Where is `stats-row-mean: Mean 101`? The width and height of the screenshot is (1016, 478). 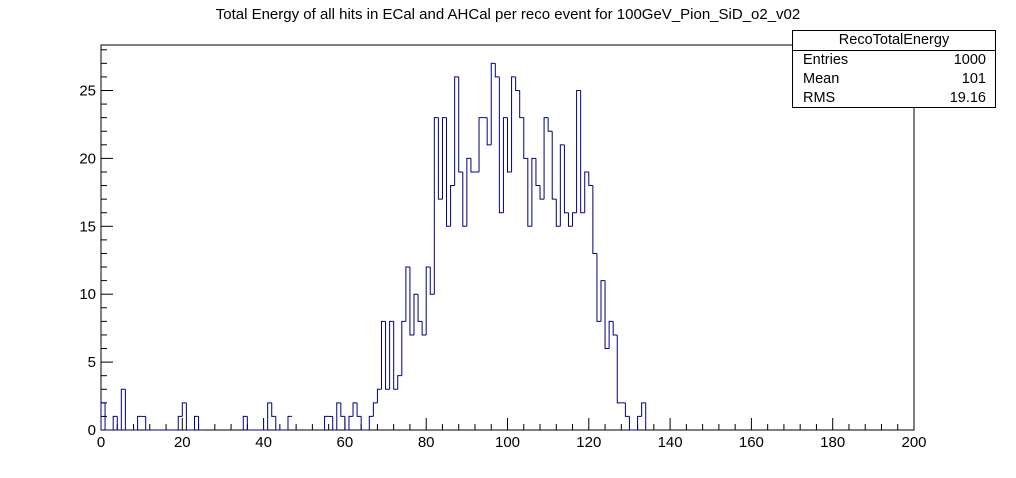
stats-row-mean: Mean 101 is located at coordinates (894, 79).